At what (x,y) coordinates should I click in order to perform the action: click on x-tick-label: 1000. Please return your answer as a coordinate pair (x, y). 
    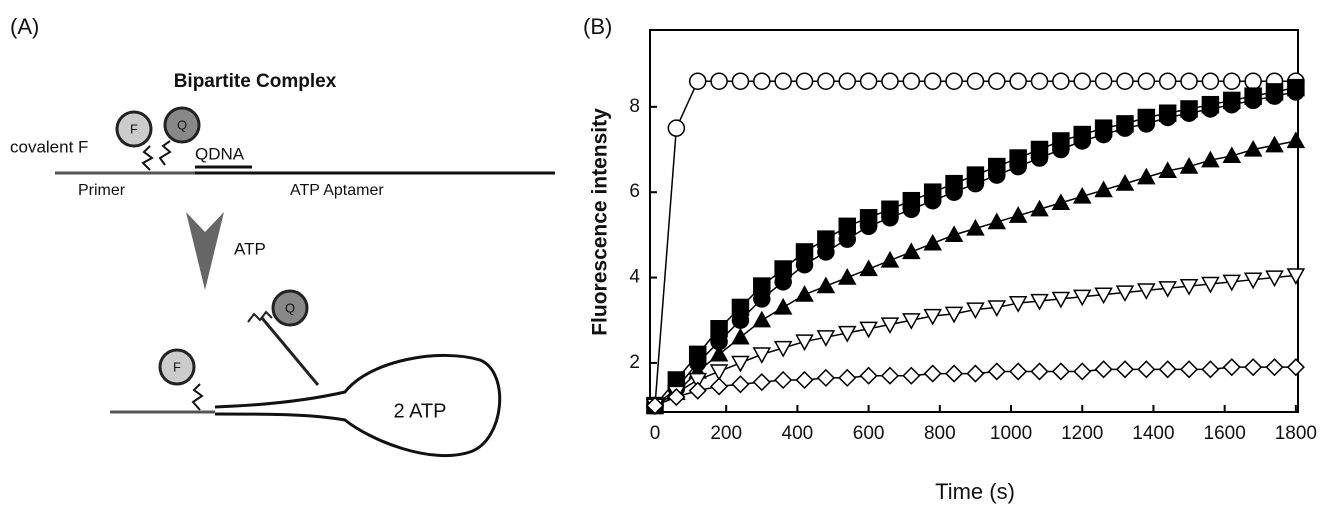
    Looking at the image, I should click on (1011, 433).